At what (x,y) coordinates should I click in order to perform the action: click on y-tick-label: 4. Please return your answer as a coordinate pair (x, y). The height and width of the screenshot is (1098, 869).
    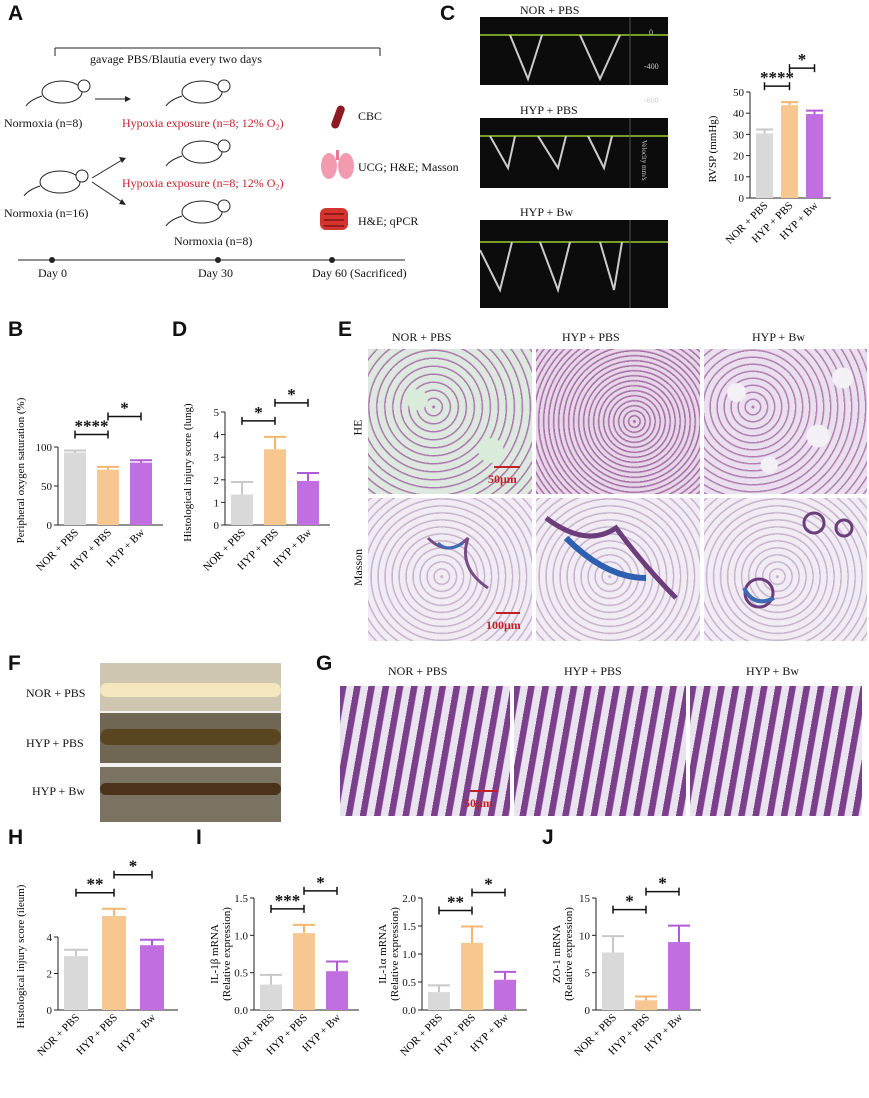
    Looking at the image, I should click on (50, 938).